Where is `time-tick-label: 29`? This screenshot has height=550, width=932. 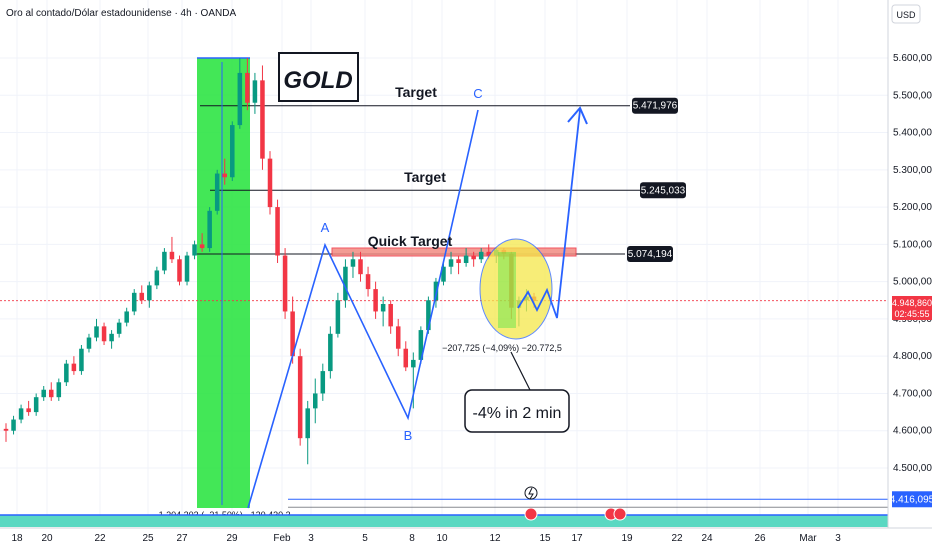 time-tick-label: 29 is located at coordinates (232, 538).